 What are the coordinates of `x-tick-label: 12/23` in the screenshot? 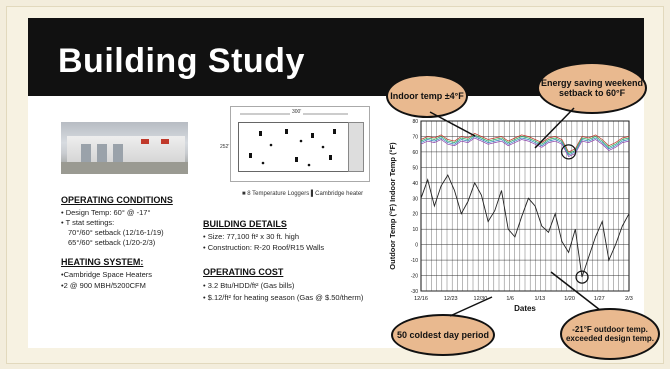 It's located at (451, 299).